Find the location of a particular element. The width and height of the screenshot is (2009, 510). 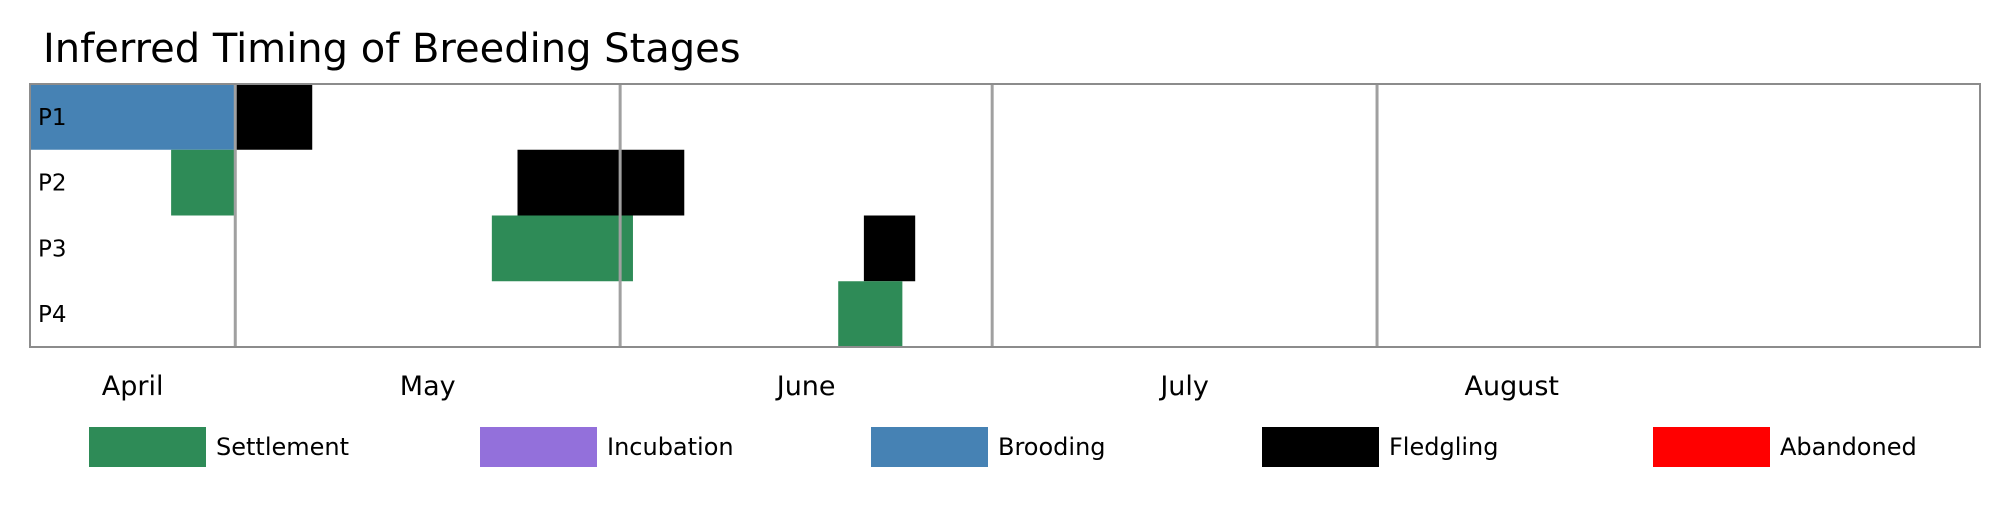

legend-label-abandoned: Abandoned is located at coordinates (1848, 447).